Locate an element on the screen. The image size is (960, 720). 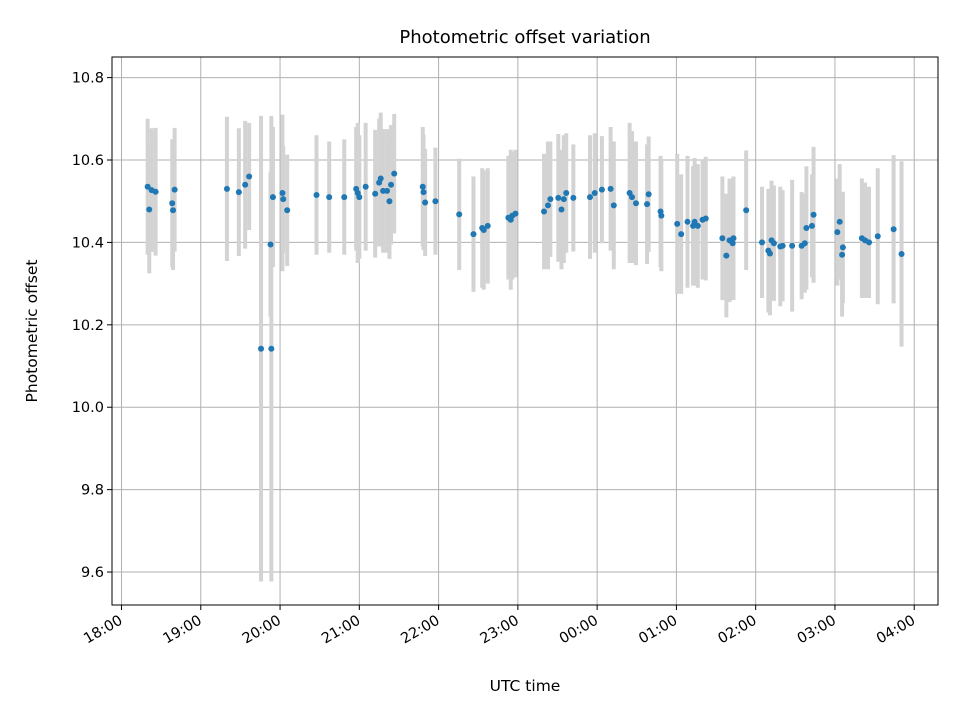
y-axis-ticks: 9.6 9.8 10.0 10.2 10.4 10.6 10.8 is located at coordinates (92, 326).